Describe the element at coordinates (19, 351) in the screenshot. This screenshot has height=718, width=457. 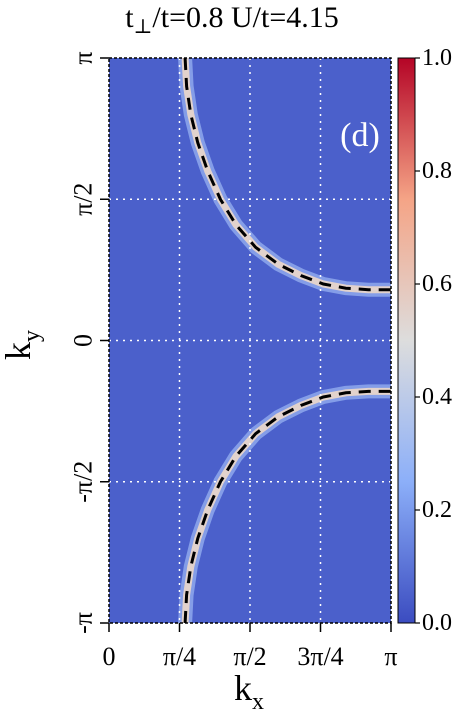
I see `y-axis-label-main: k` at that location.